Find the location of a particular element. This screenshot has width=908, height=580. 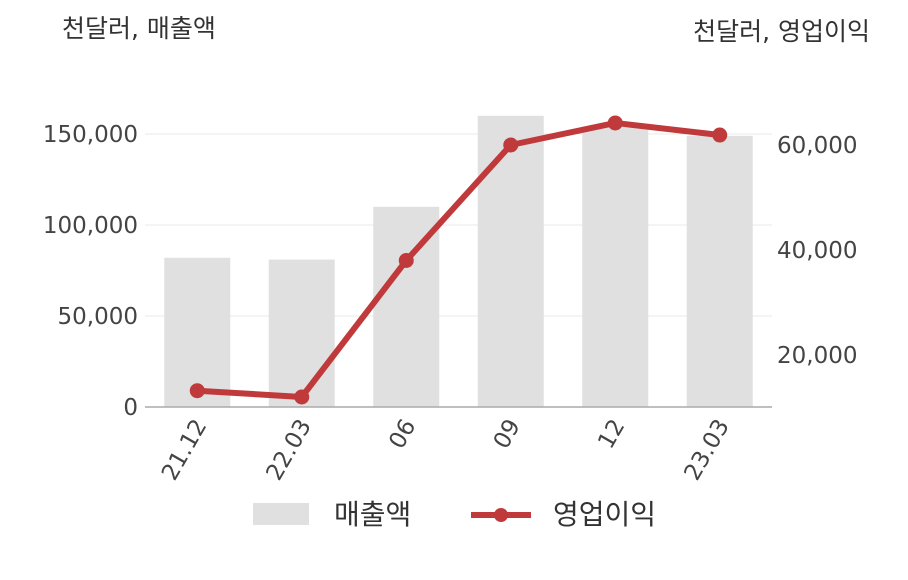

legend: 매출액 영업이익 is located at coordinates (454, 514).